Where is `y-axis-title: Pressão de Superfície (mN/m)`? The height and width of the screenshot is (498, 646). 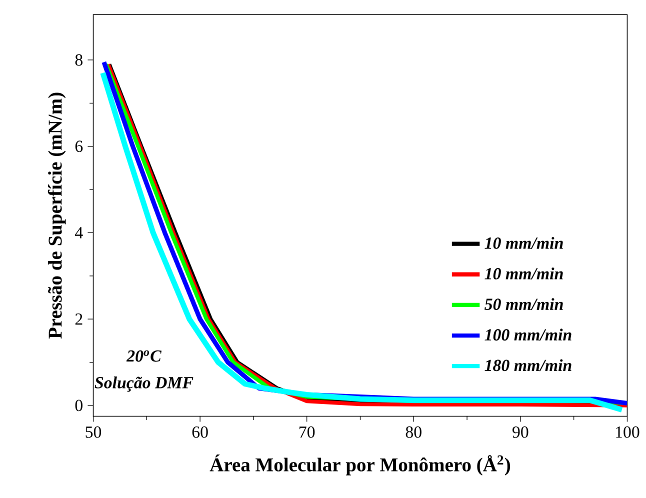 y-axis-title: Pressão de Superfície (mN/m) is located at coordinates (57, 215).